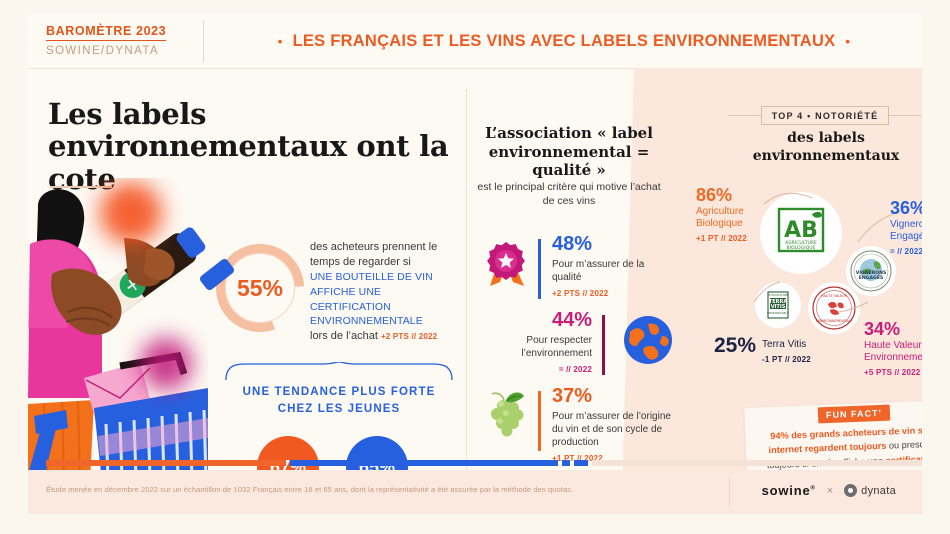 This screenshot has height=534, width=950. I want to click on footer-bar-blue-dash2, so click(581, 463).